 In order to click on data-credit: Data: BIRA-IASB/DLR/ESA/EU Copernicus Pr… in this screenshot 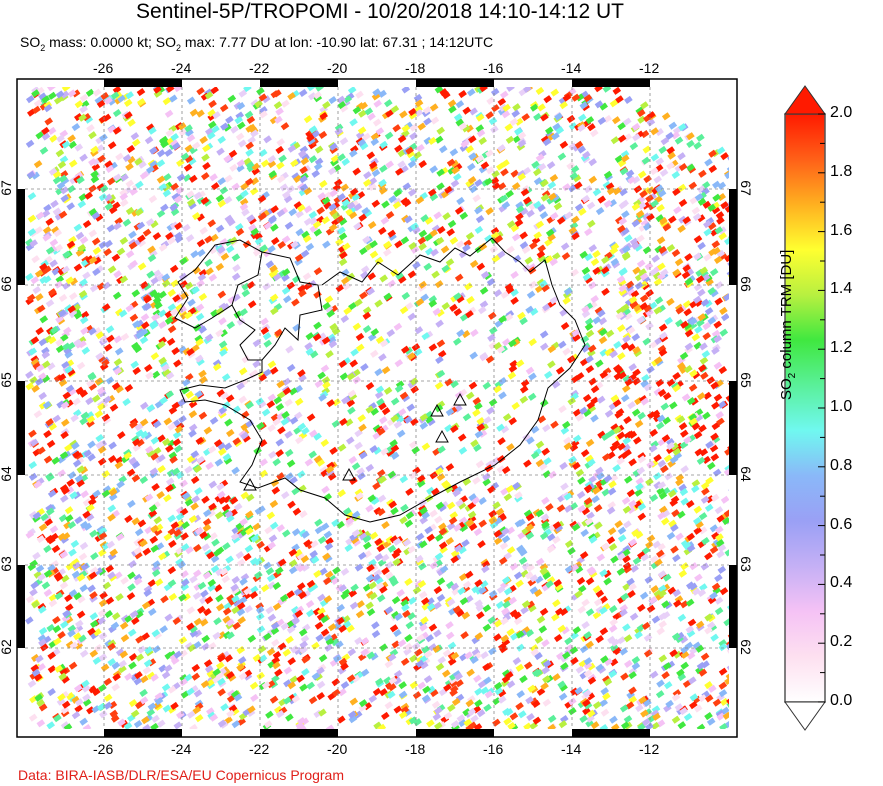, I will do `click(181, 775)`.